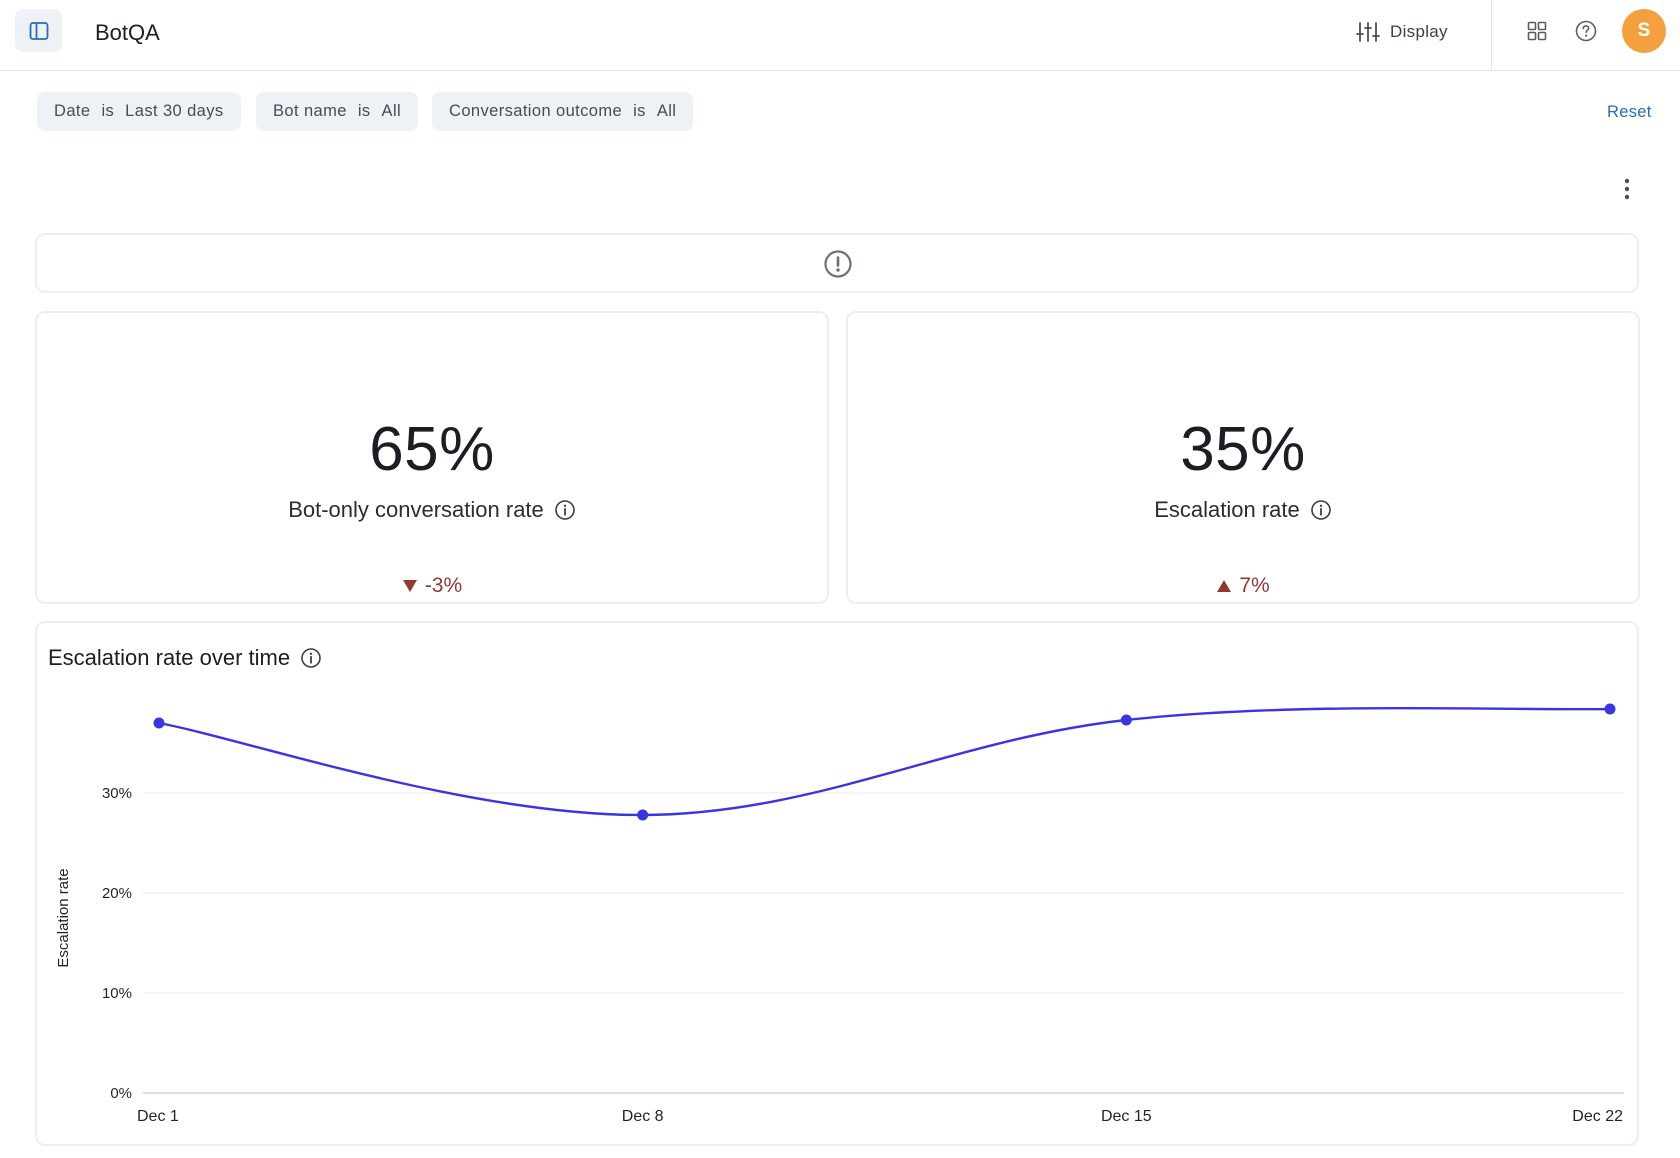  I want to click on top-header: BotQA Display, so click(840, 35).